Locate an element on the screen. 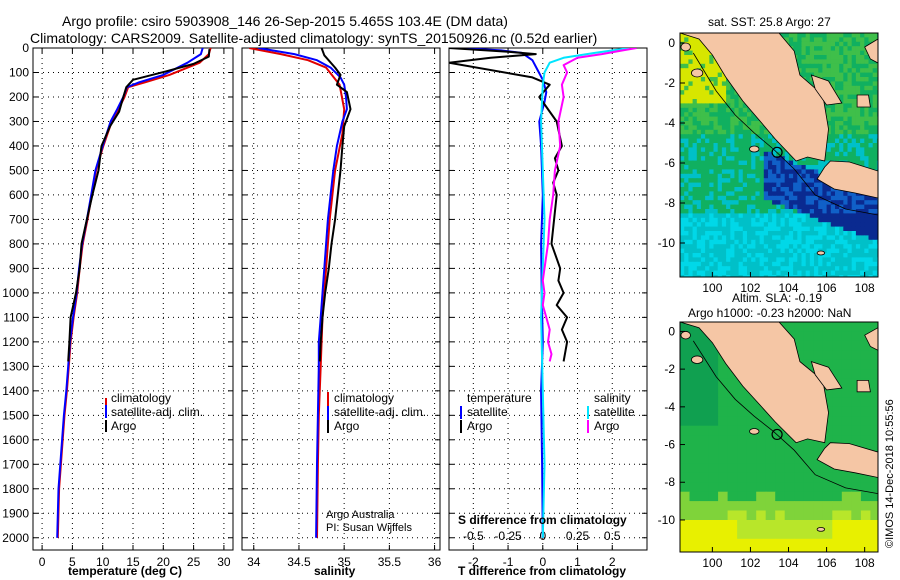 The width and height of the screenshot is (900, 580). map-x-tick-label: 104 is located at coordinates (789, 563).